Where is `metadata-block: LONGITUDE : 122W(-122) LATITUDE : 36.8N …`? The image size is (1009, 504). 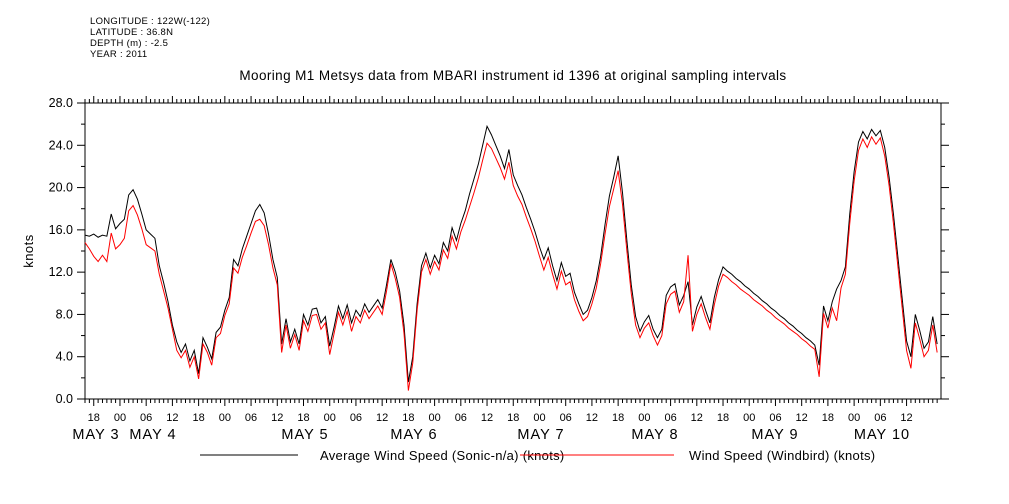 metadata-block: LONGITUDE : 122W(-122) LATITUDE : 36.8N … is located at coordinates (150, 38).